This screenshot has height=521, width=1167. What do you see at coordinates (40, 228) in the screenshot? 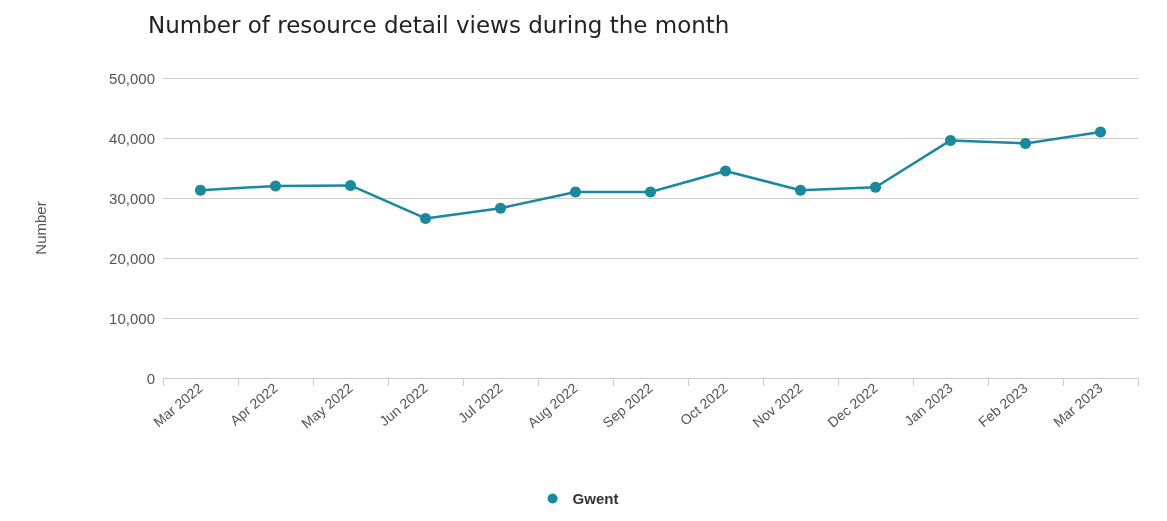
I see `y-axis-title: Number` at bounding box center [40, 228].